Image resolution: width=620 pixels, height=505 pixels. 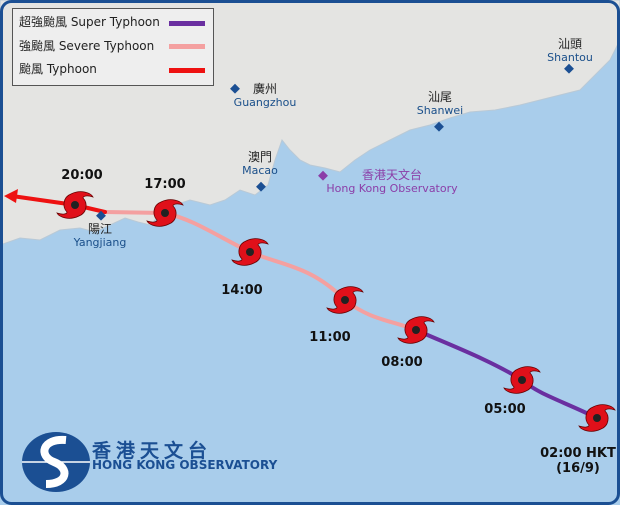 I want to click on place-shanwei: 汕尾 Shanwei, so click(x=440, y=104).